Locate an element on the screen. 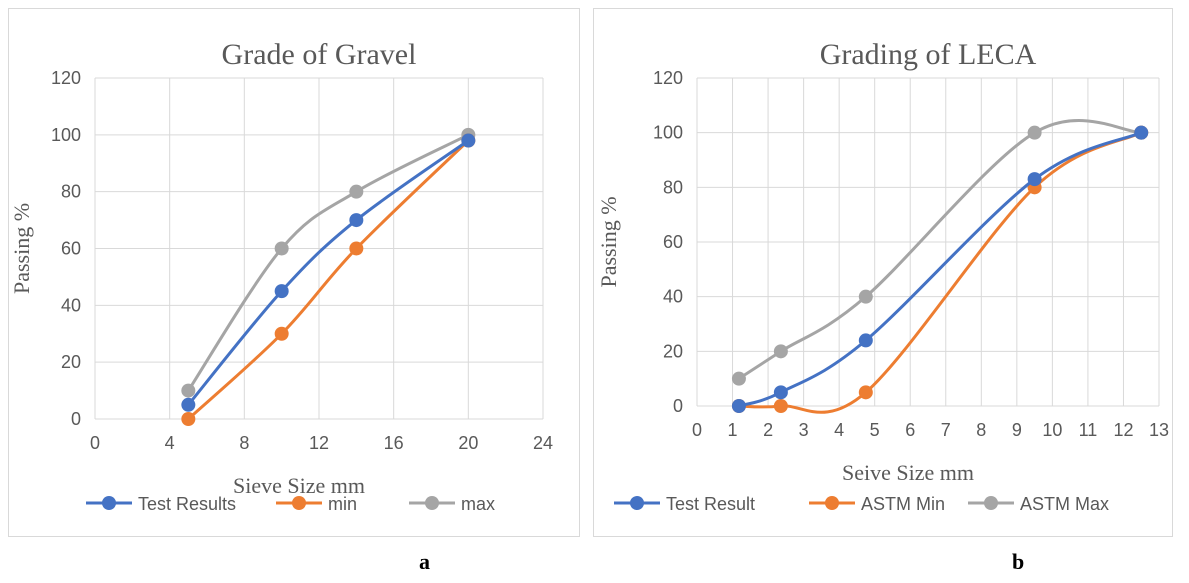 Image resolution: width=1189 pixels, height=583 pixels. legend-label-min: min is located at coordinates (342, 504).